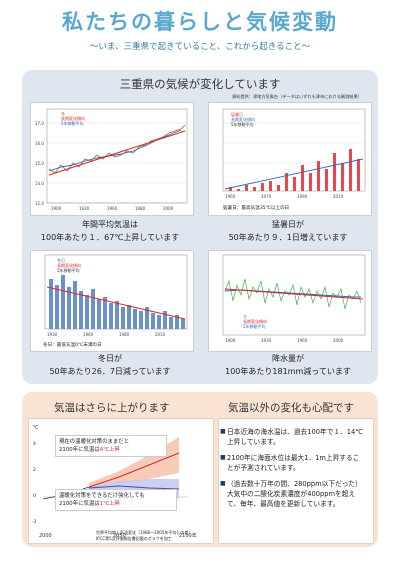  I want to click on temperature-caption-line1: 年間平均気温は, so click(110, 224).